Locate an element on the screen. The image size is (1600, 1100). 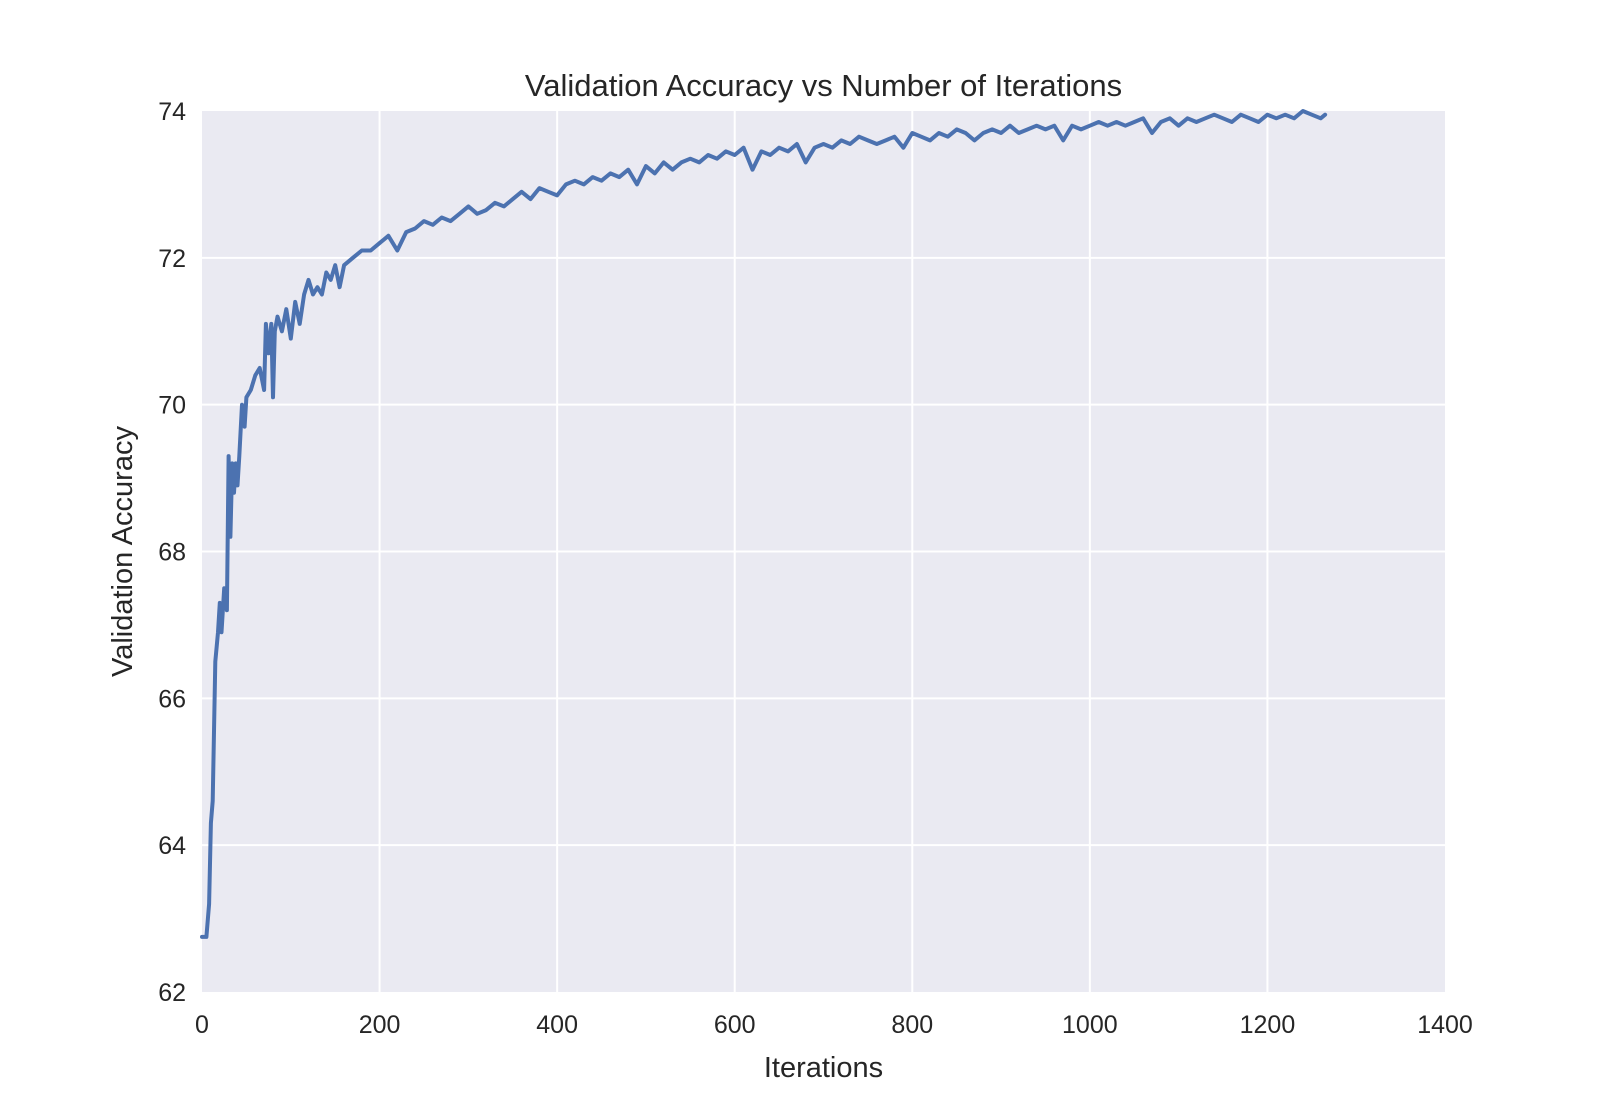
x-tick-label: 400 is located at coordinates (557, 1025).